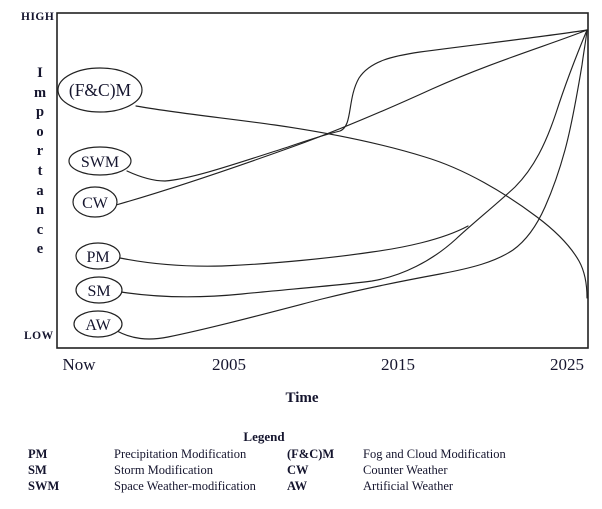  I want to click on oval-label-sm: SM, so click(98, 291).